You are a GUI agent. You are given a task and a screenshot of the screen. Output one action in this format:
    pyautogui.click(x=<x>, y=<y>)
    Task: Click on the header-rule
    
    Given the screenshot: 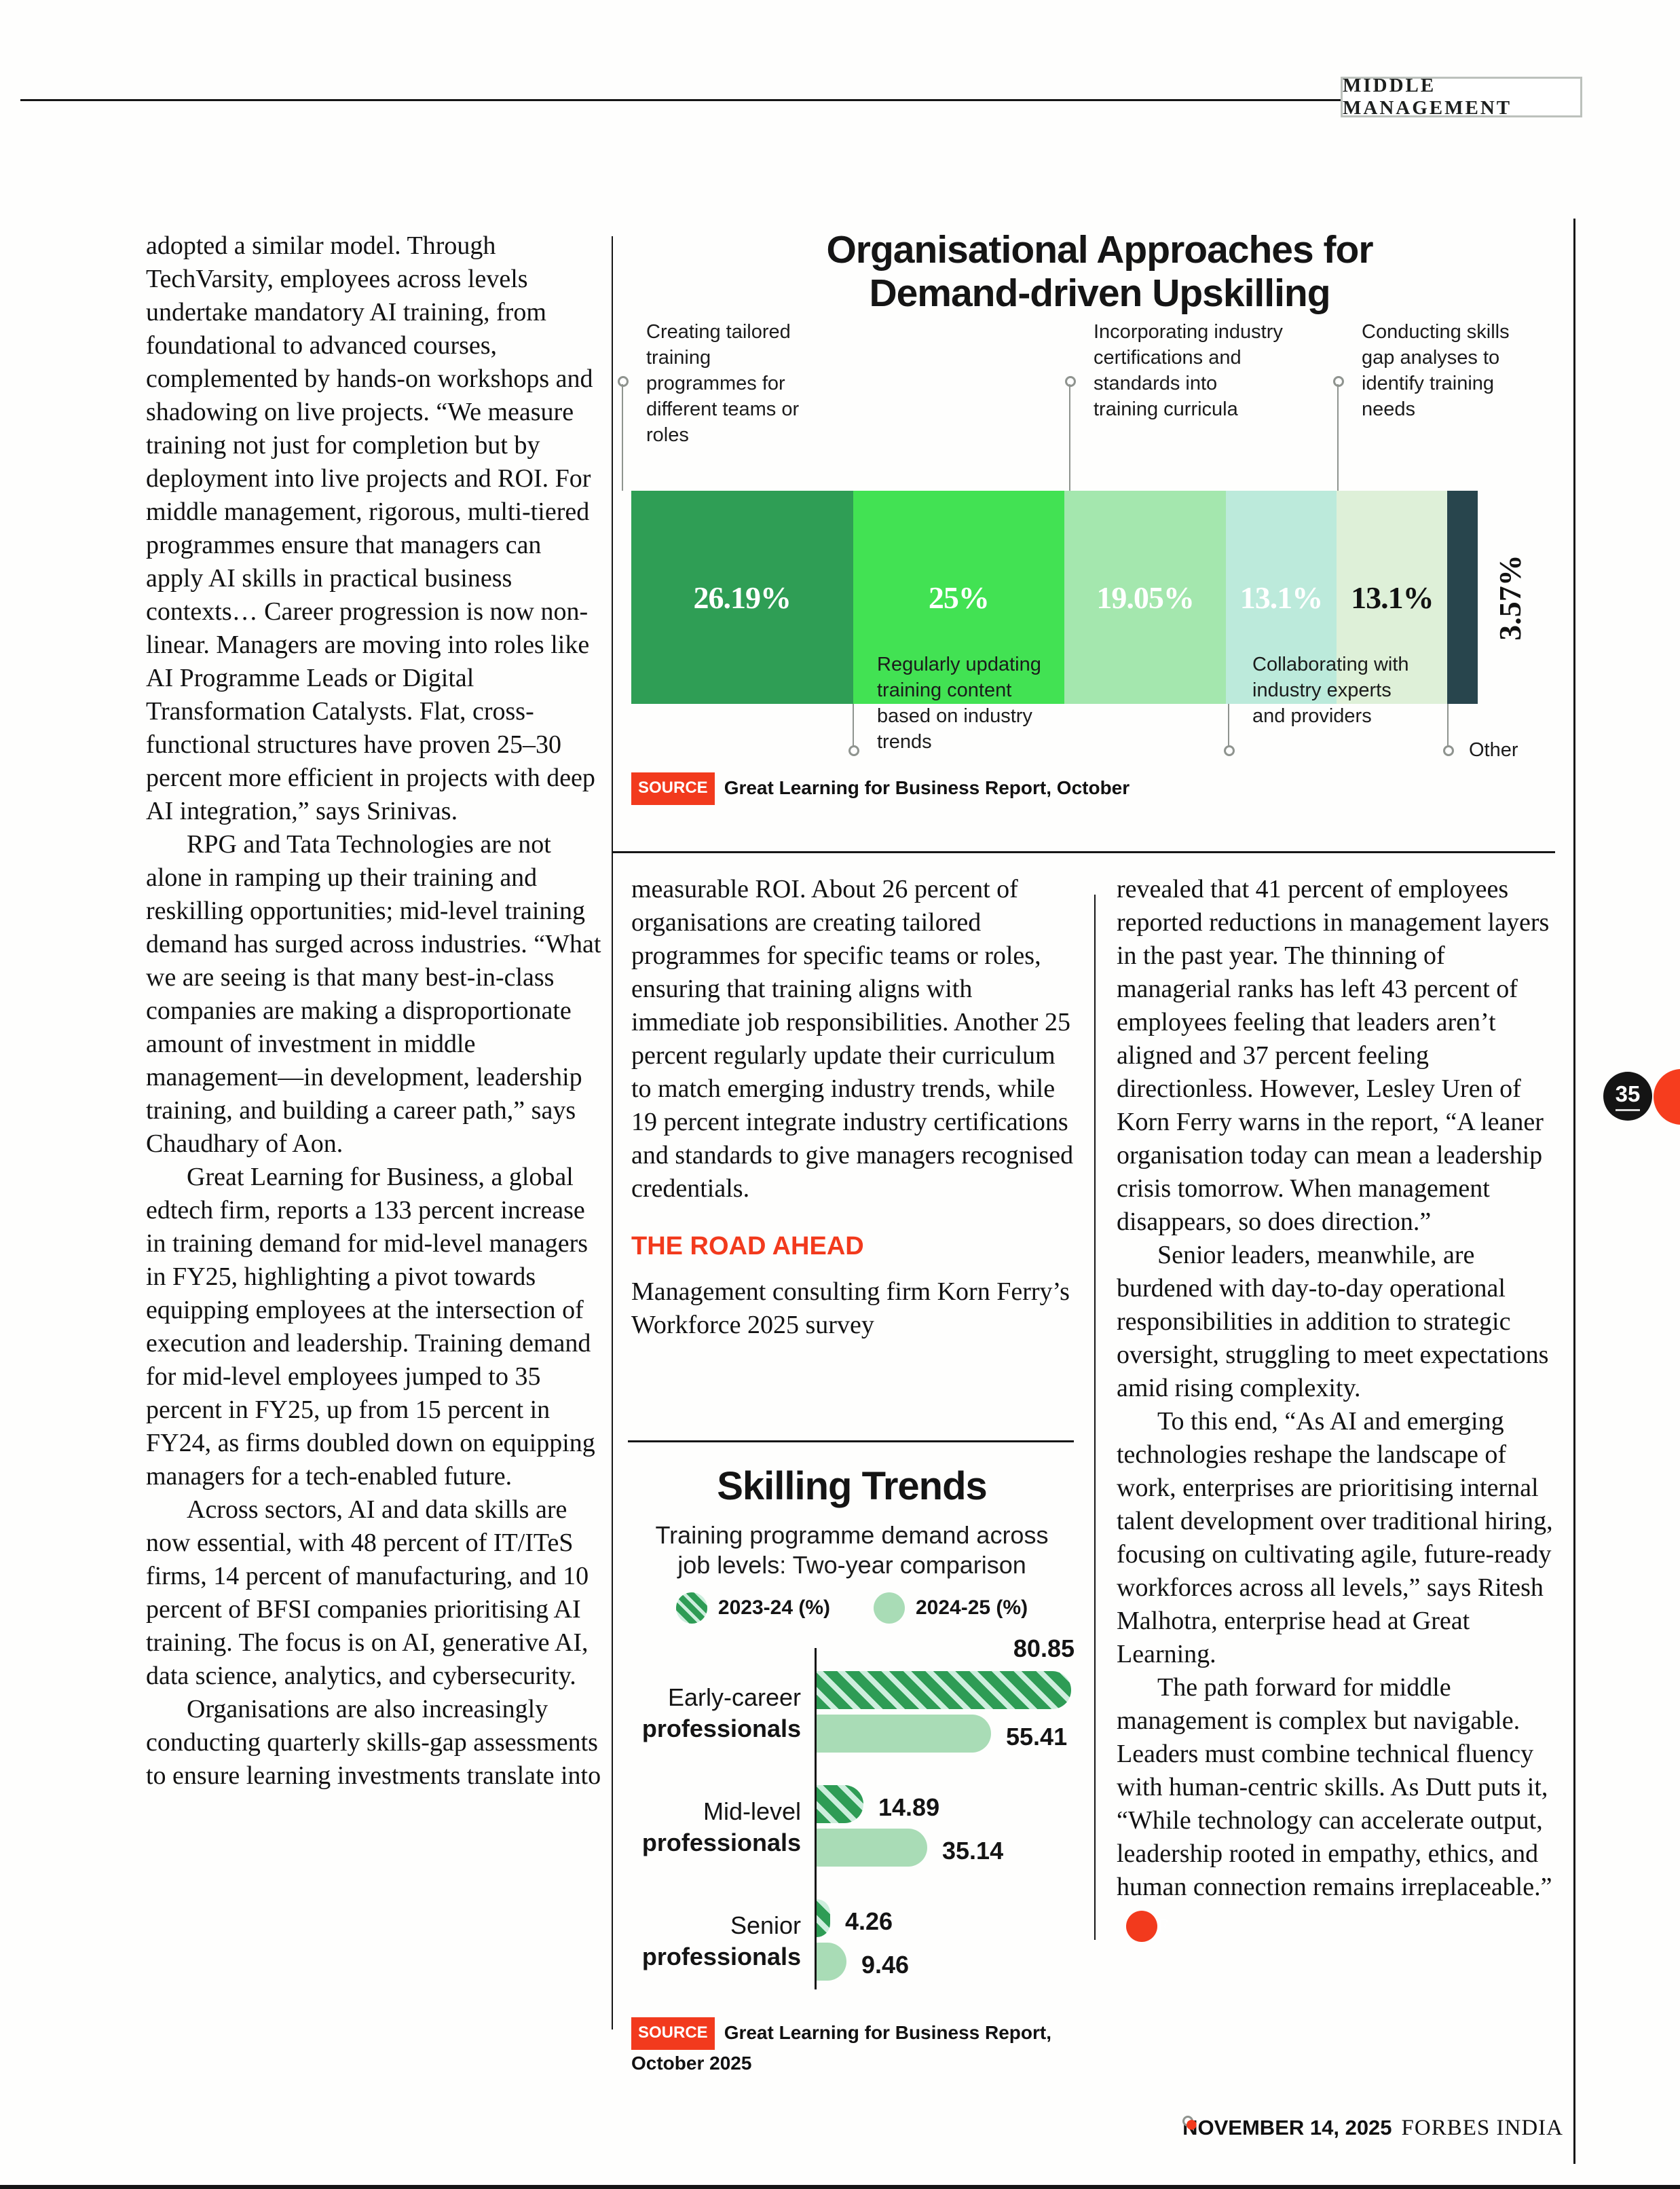 What is the action you would take?
    pyautogui.click(x=680, y=100)
    